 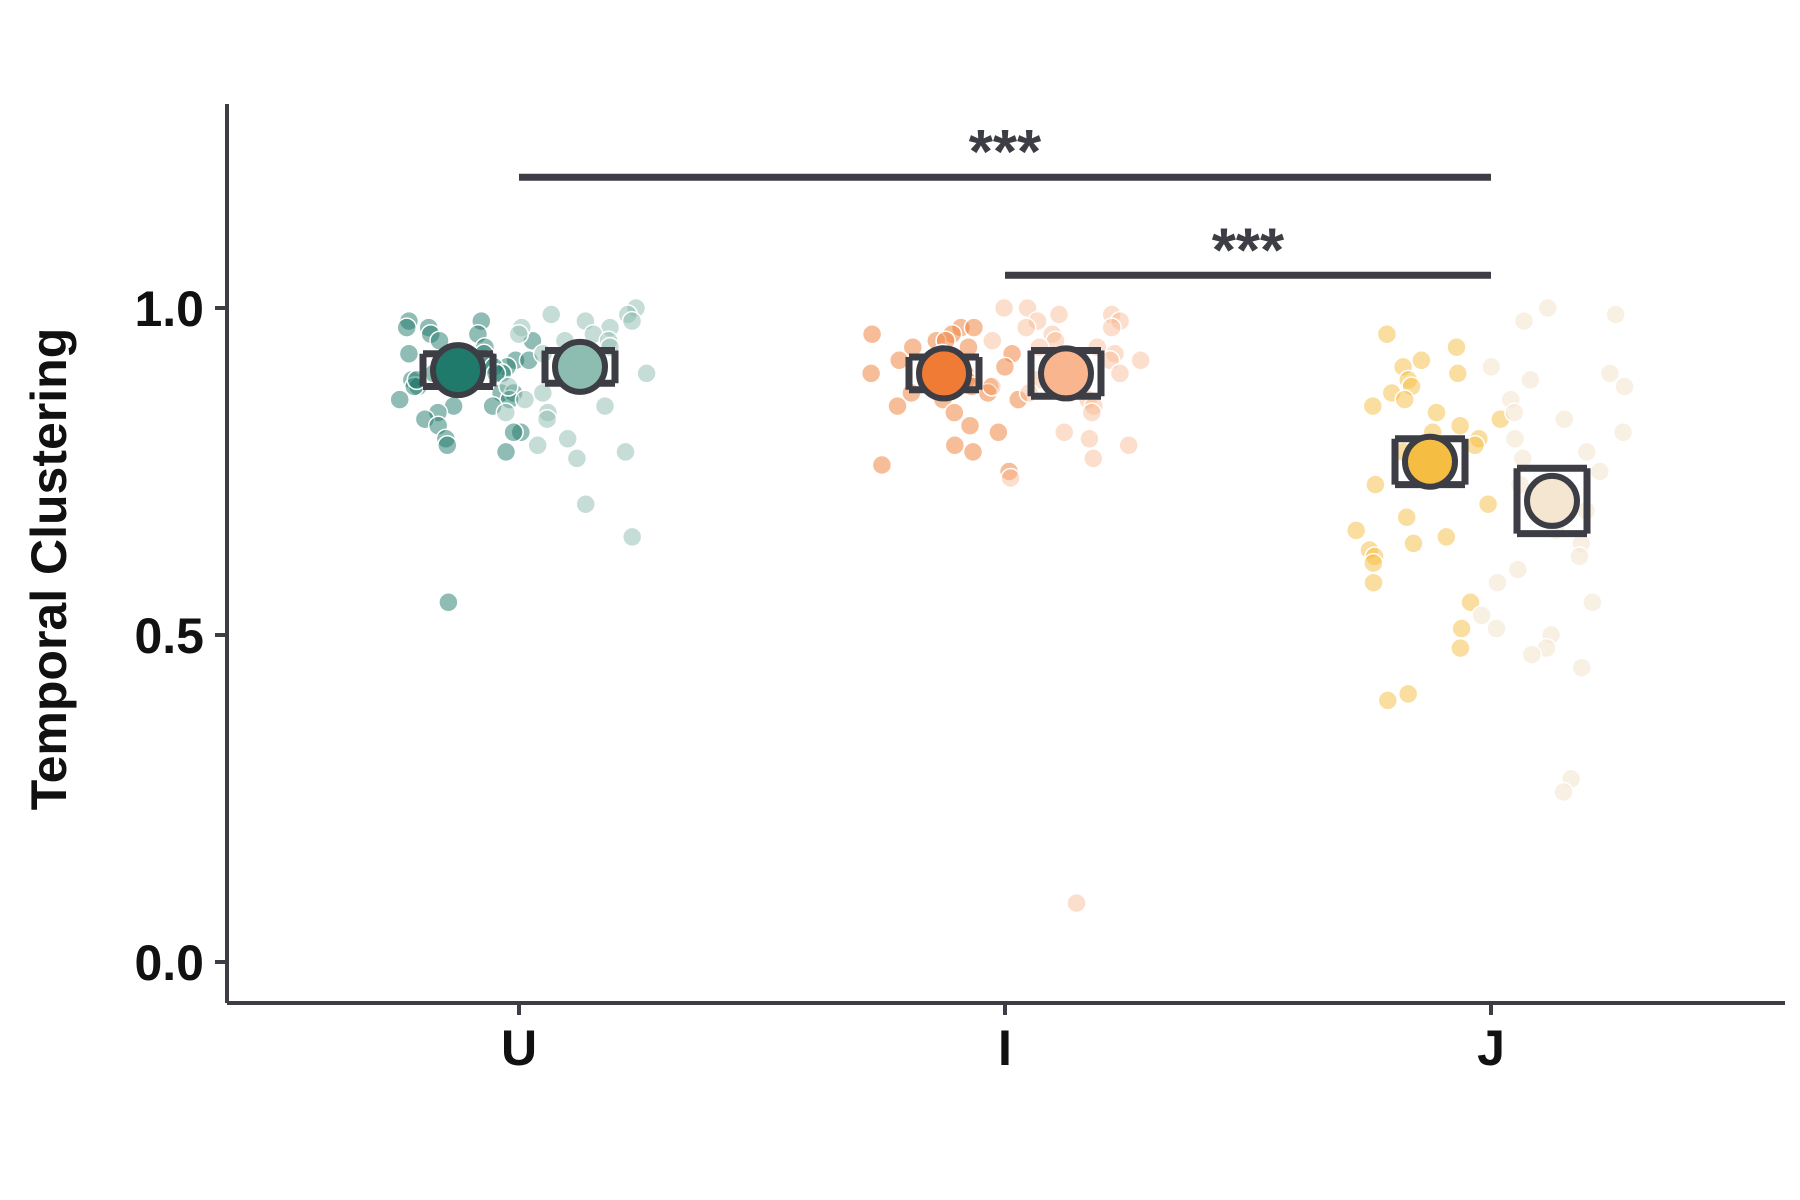 What do you see at coordinates (169, 636) in the screenshot?
I see `y-tick-label: 0.5` at bounding box center [169, 636].